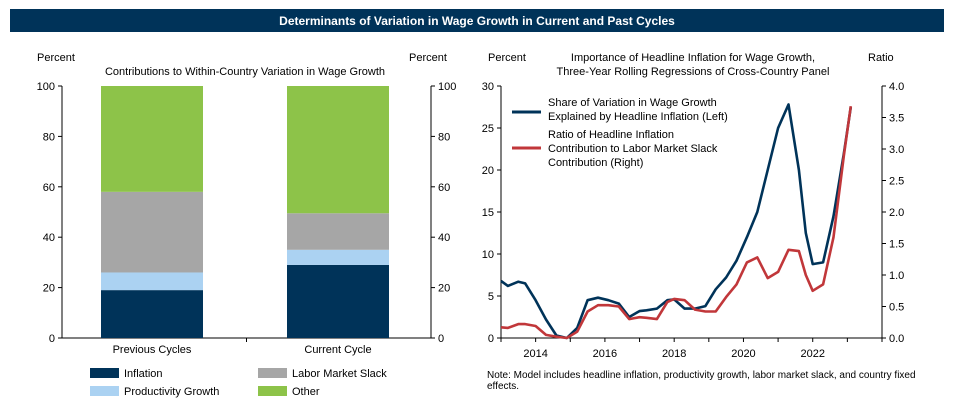 The image size is (953, 414). Describe the element at coordinates (605, 354) in the screenshot. I see `x-tick-label: 2016` at that location.